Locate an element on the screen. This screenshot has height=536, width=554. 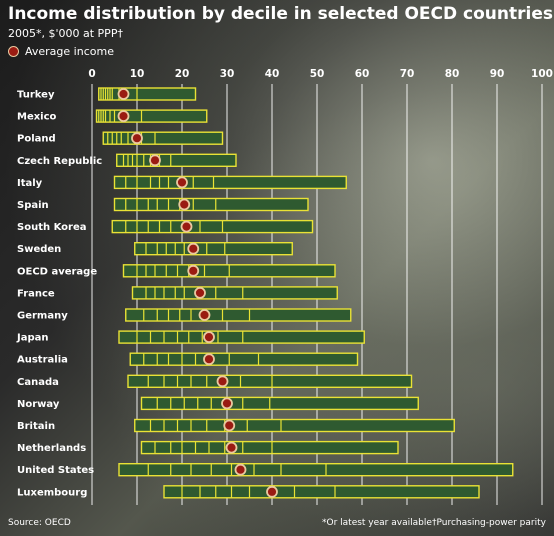
legend-label: Average income is located at coordinates (69, 51).